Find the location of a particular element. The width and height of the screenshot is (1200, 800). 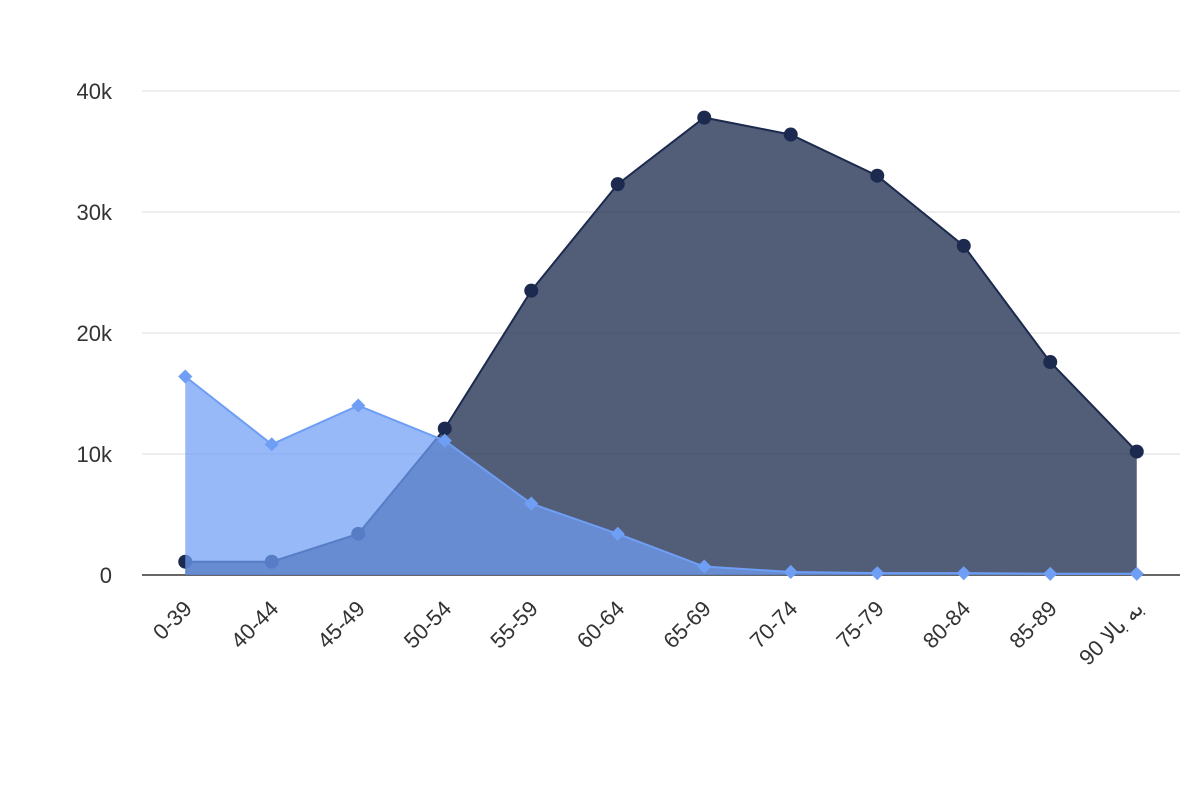

y-tick-label: 0 is located at coordinates (106, 575).